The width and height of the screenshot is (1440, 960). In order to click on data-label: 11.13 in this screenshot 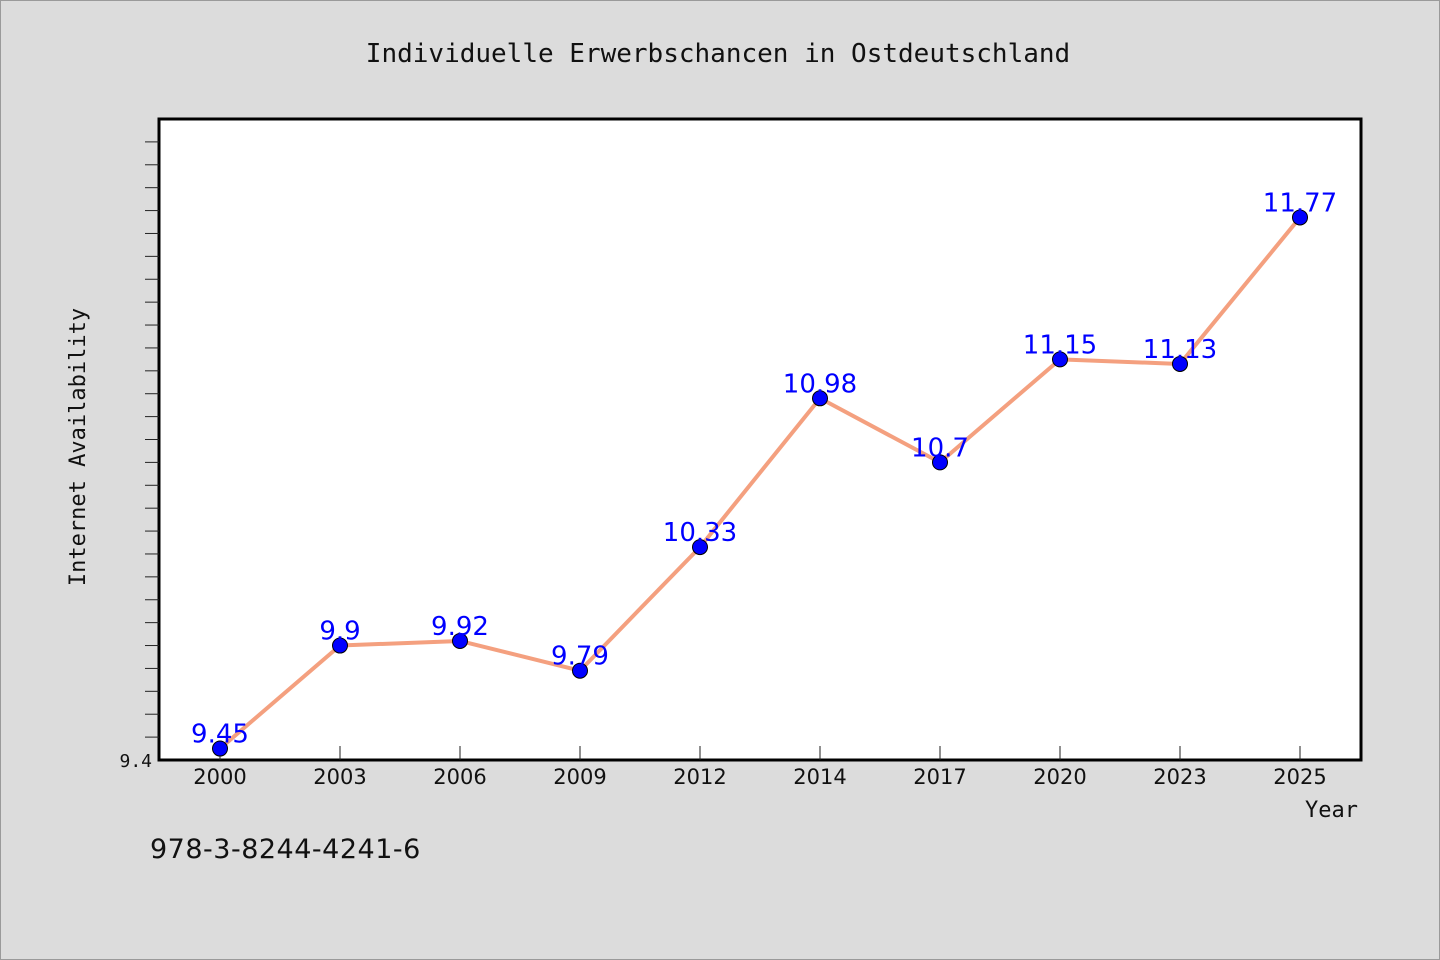, I will do `click(1180, 350)`.